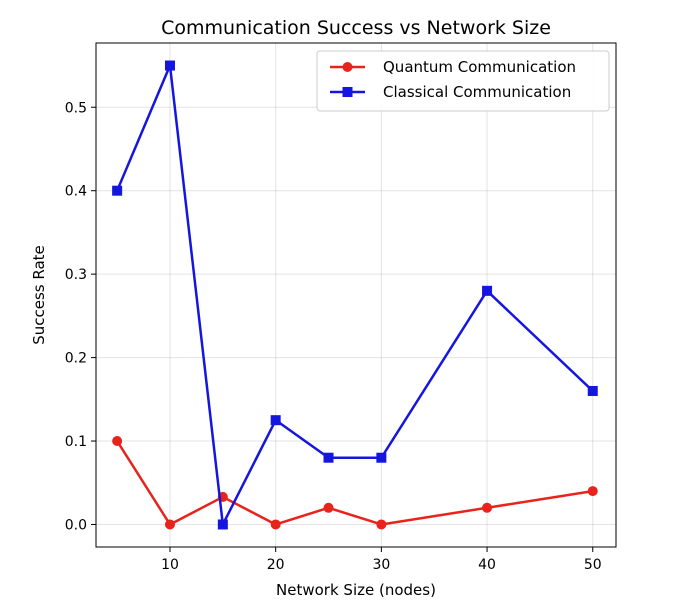 This screenshot has width=676, height=610. I want to click on y-axis-label: Success Rate, so click(39, 295).